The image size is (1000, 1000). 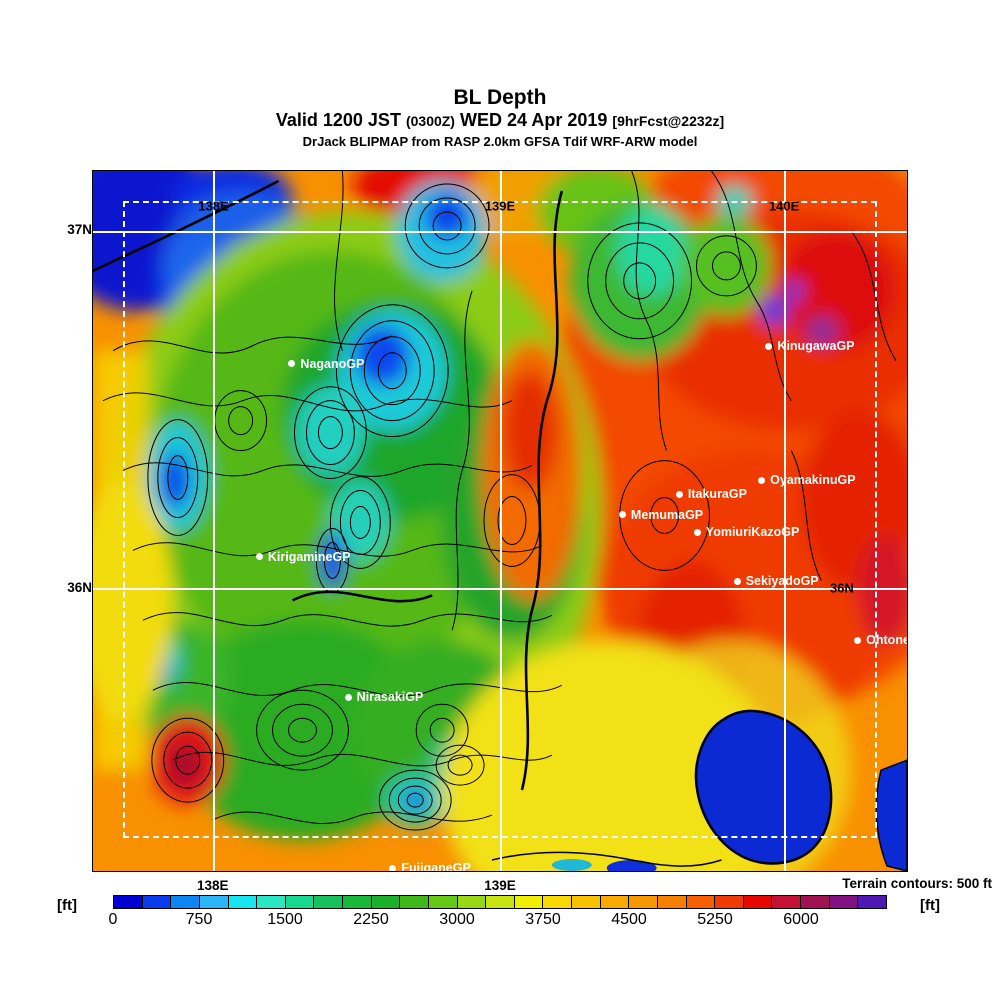 I want to click on site-marker: NaganoGP, so click(x=326, y=364).